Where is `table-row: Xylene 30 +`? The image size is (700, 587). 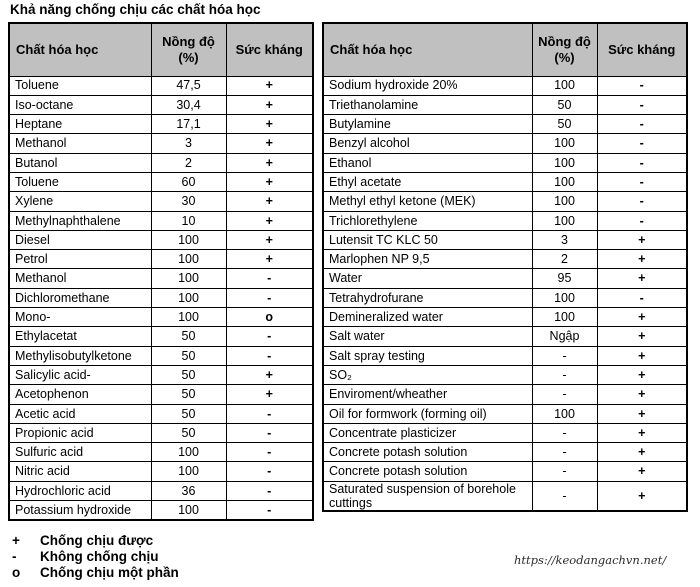 table-row: Xylene 30 + is located at coordinates (161, 201).